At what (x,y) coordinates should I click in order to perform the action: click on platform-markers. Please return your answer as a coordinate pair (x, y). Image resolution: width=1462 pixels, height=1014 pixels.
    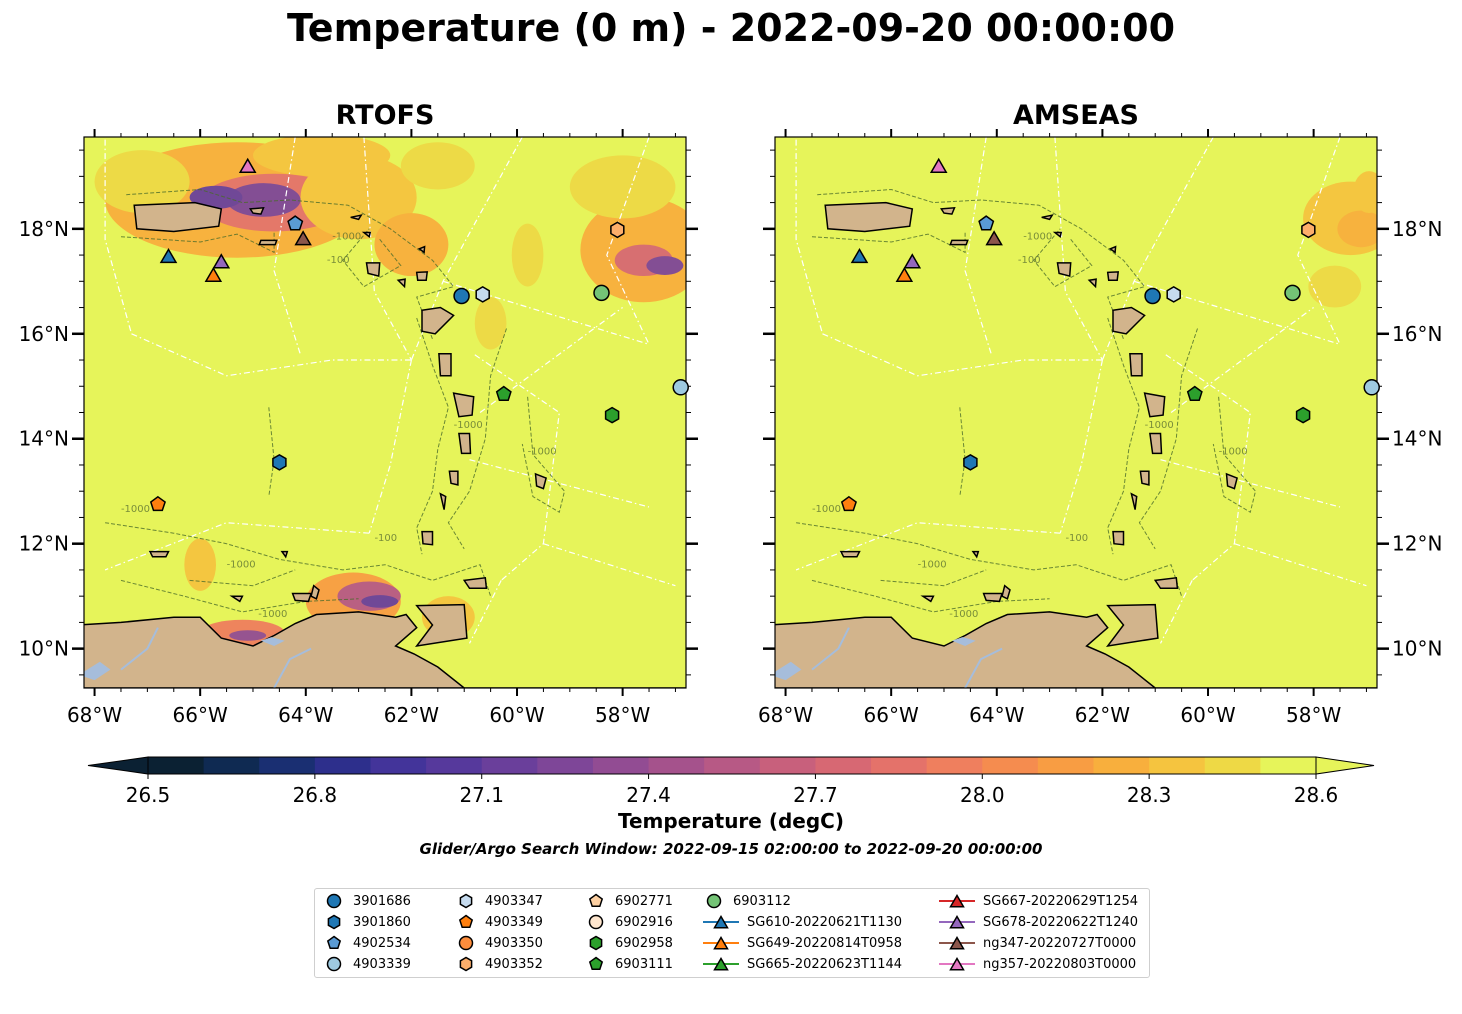
    Looking at the image, I should click on (1110, 334).